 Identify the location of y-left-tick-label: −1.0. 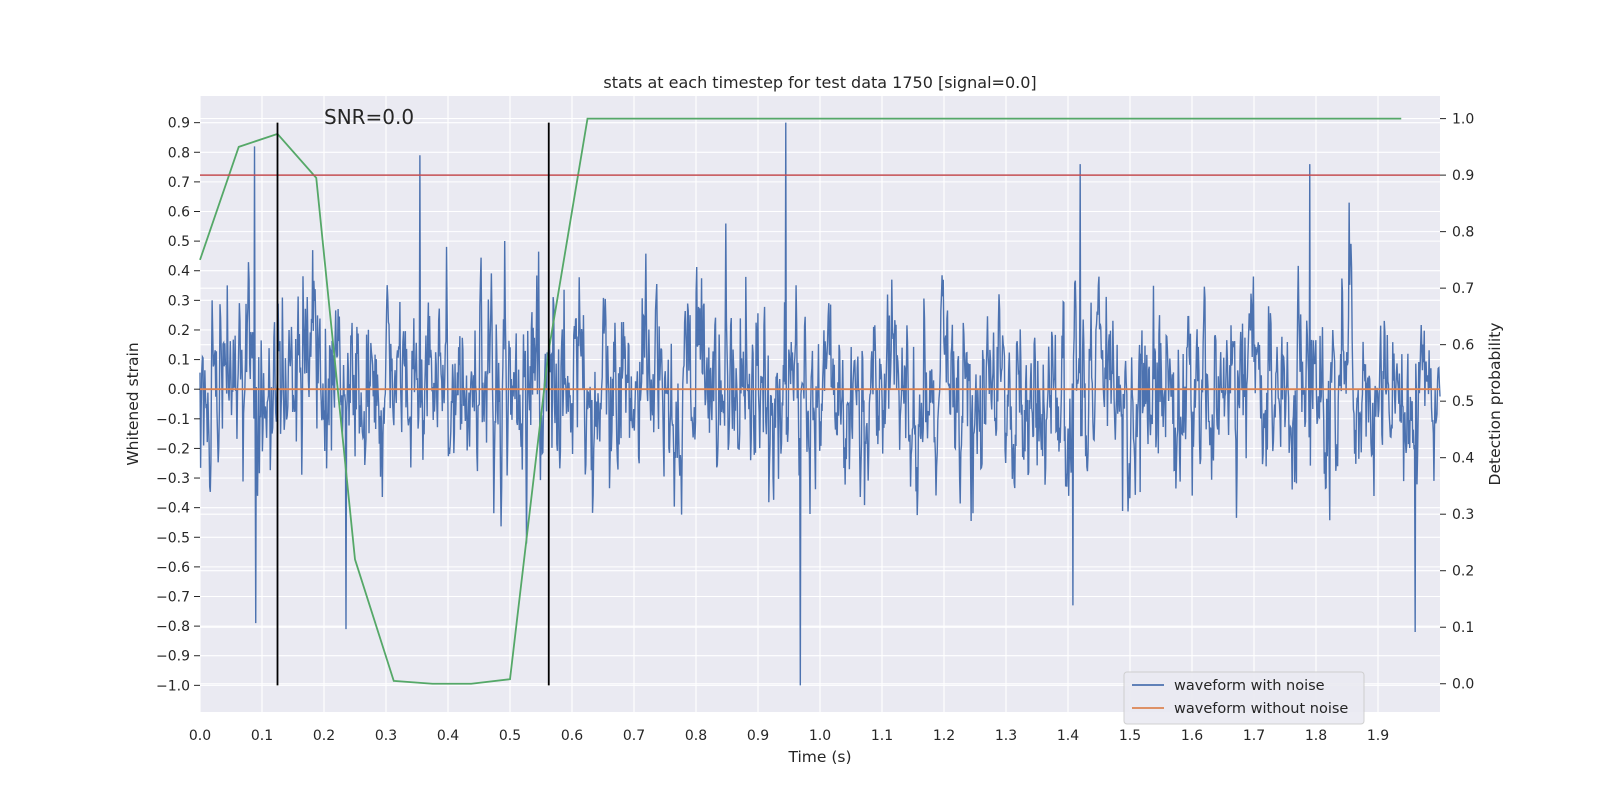
(173, 686).